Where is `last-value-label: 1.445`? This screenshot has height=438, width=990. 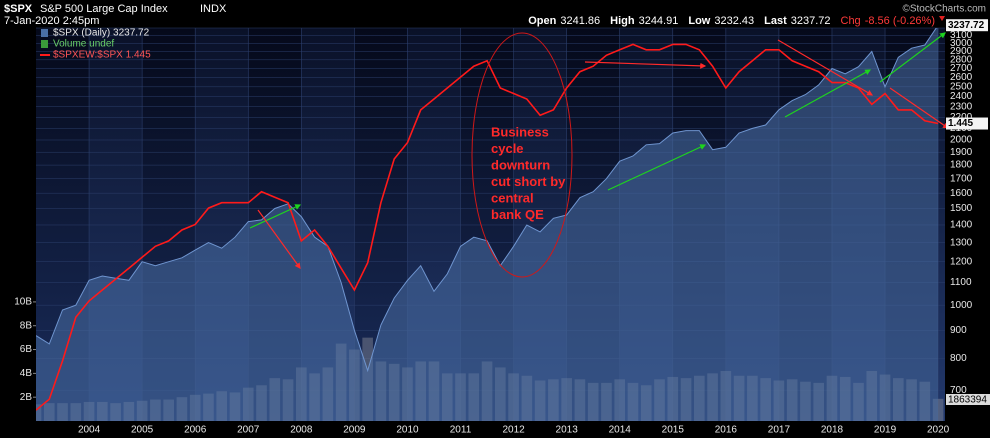 last-value-label: 1.445 is located at coordinates (960, 123).